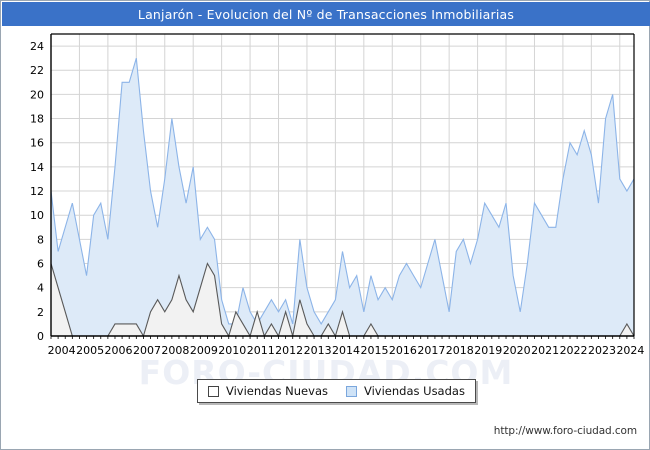 The height and width of the screenshot is (450, 650). What do you see at coordinates (204, 350) in the screenshot?
I see `x-tick-label: 2009` at bounding box center [204, 350].